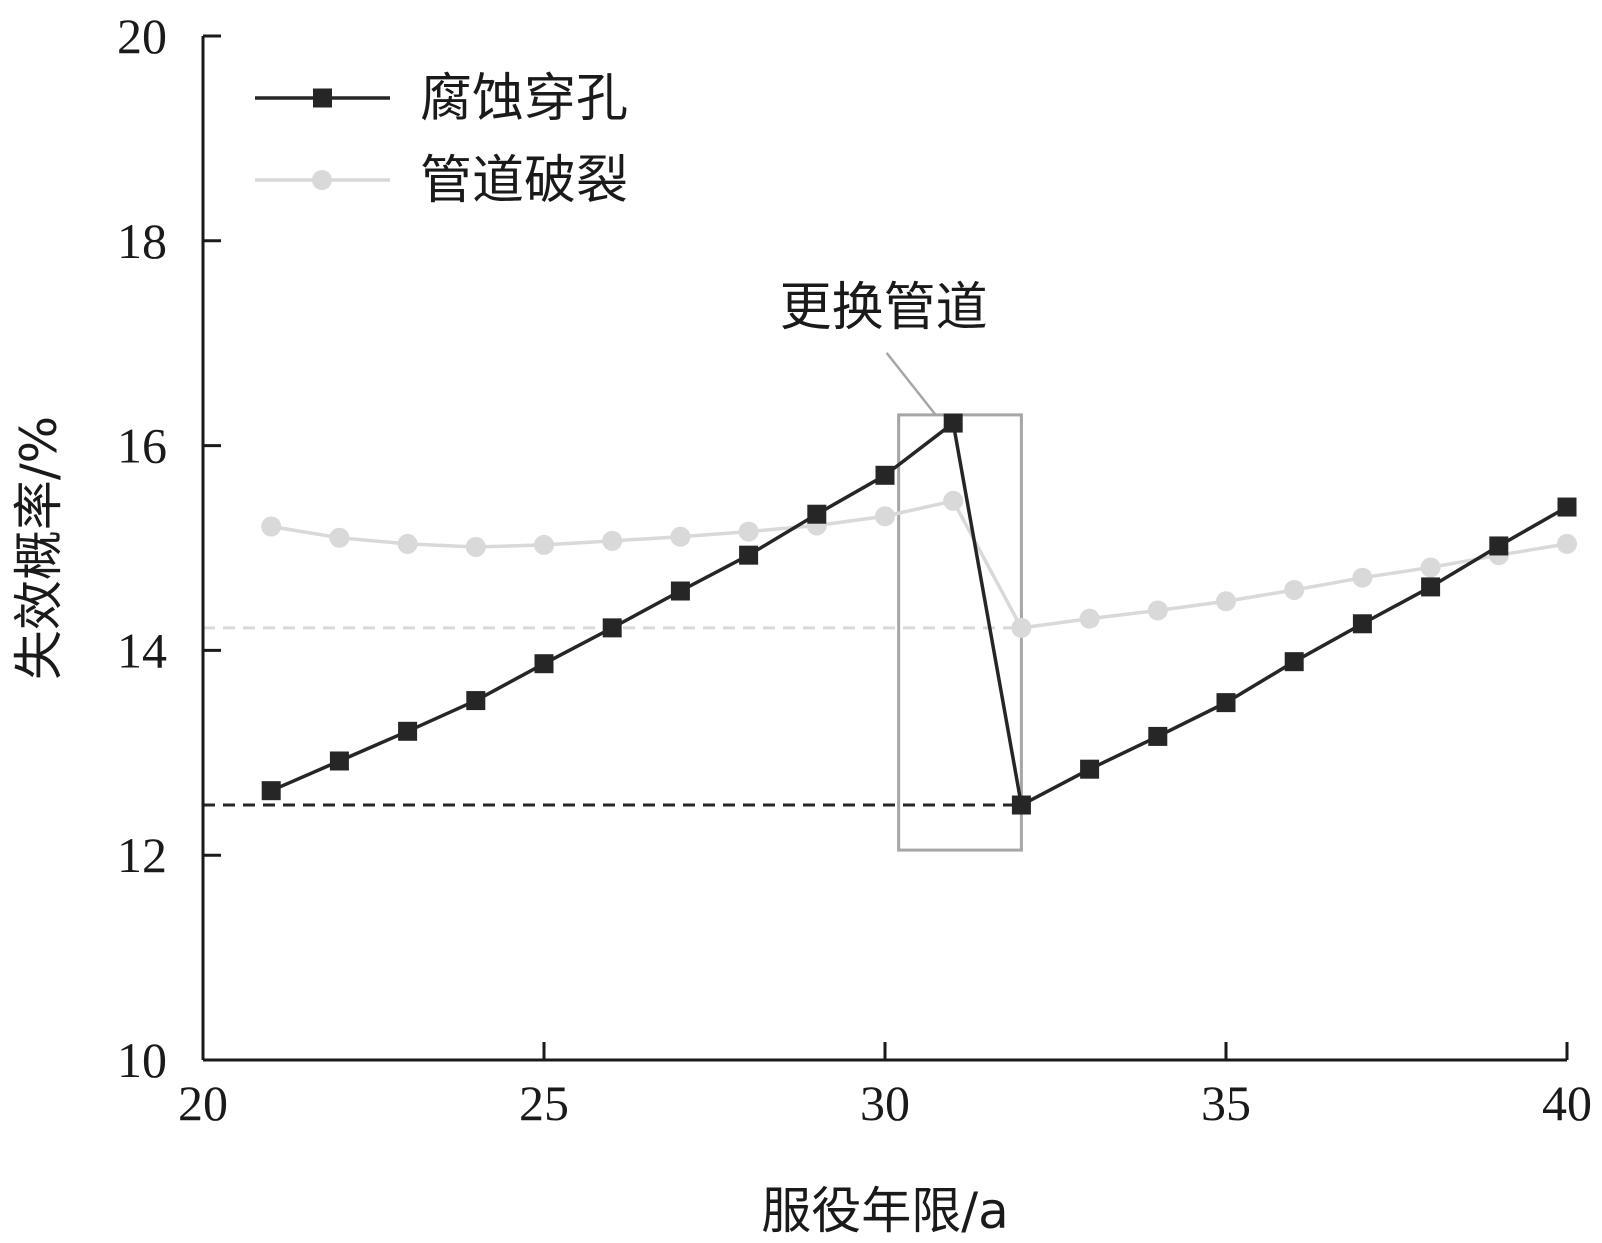 The width and height of the screenshot is (1602, 1243). What do you see at coordinates (524, 99) in the screenshot?
I see `legend-label: 腐蚀穿孔` at bounding box center [524, 99].